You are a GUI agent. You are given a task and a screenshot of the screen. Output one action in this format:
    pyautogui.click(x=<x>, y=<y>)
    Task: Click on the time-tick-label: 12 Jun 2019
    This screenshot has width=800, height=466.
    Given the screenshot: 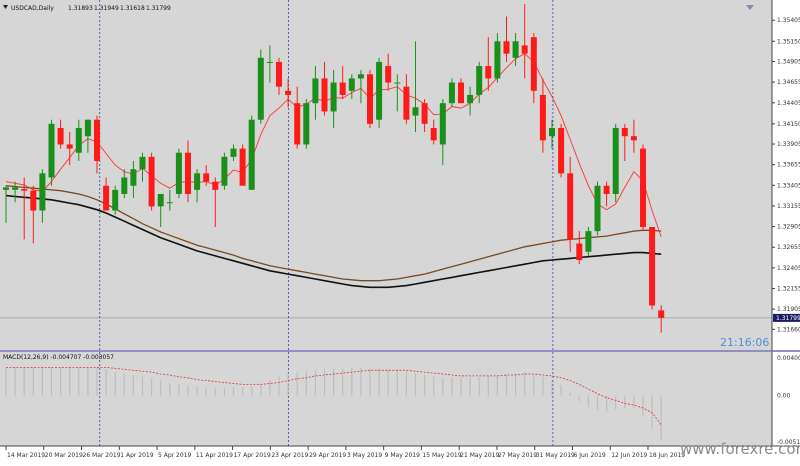 What is the action you would take?
    pyautogui.click(x=629, y=455)
    